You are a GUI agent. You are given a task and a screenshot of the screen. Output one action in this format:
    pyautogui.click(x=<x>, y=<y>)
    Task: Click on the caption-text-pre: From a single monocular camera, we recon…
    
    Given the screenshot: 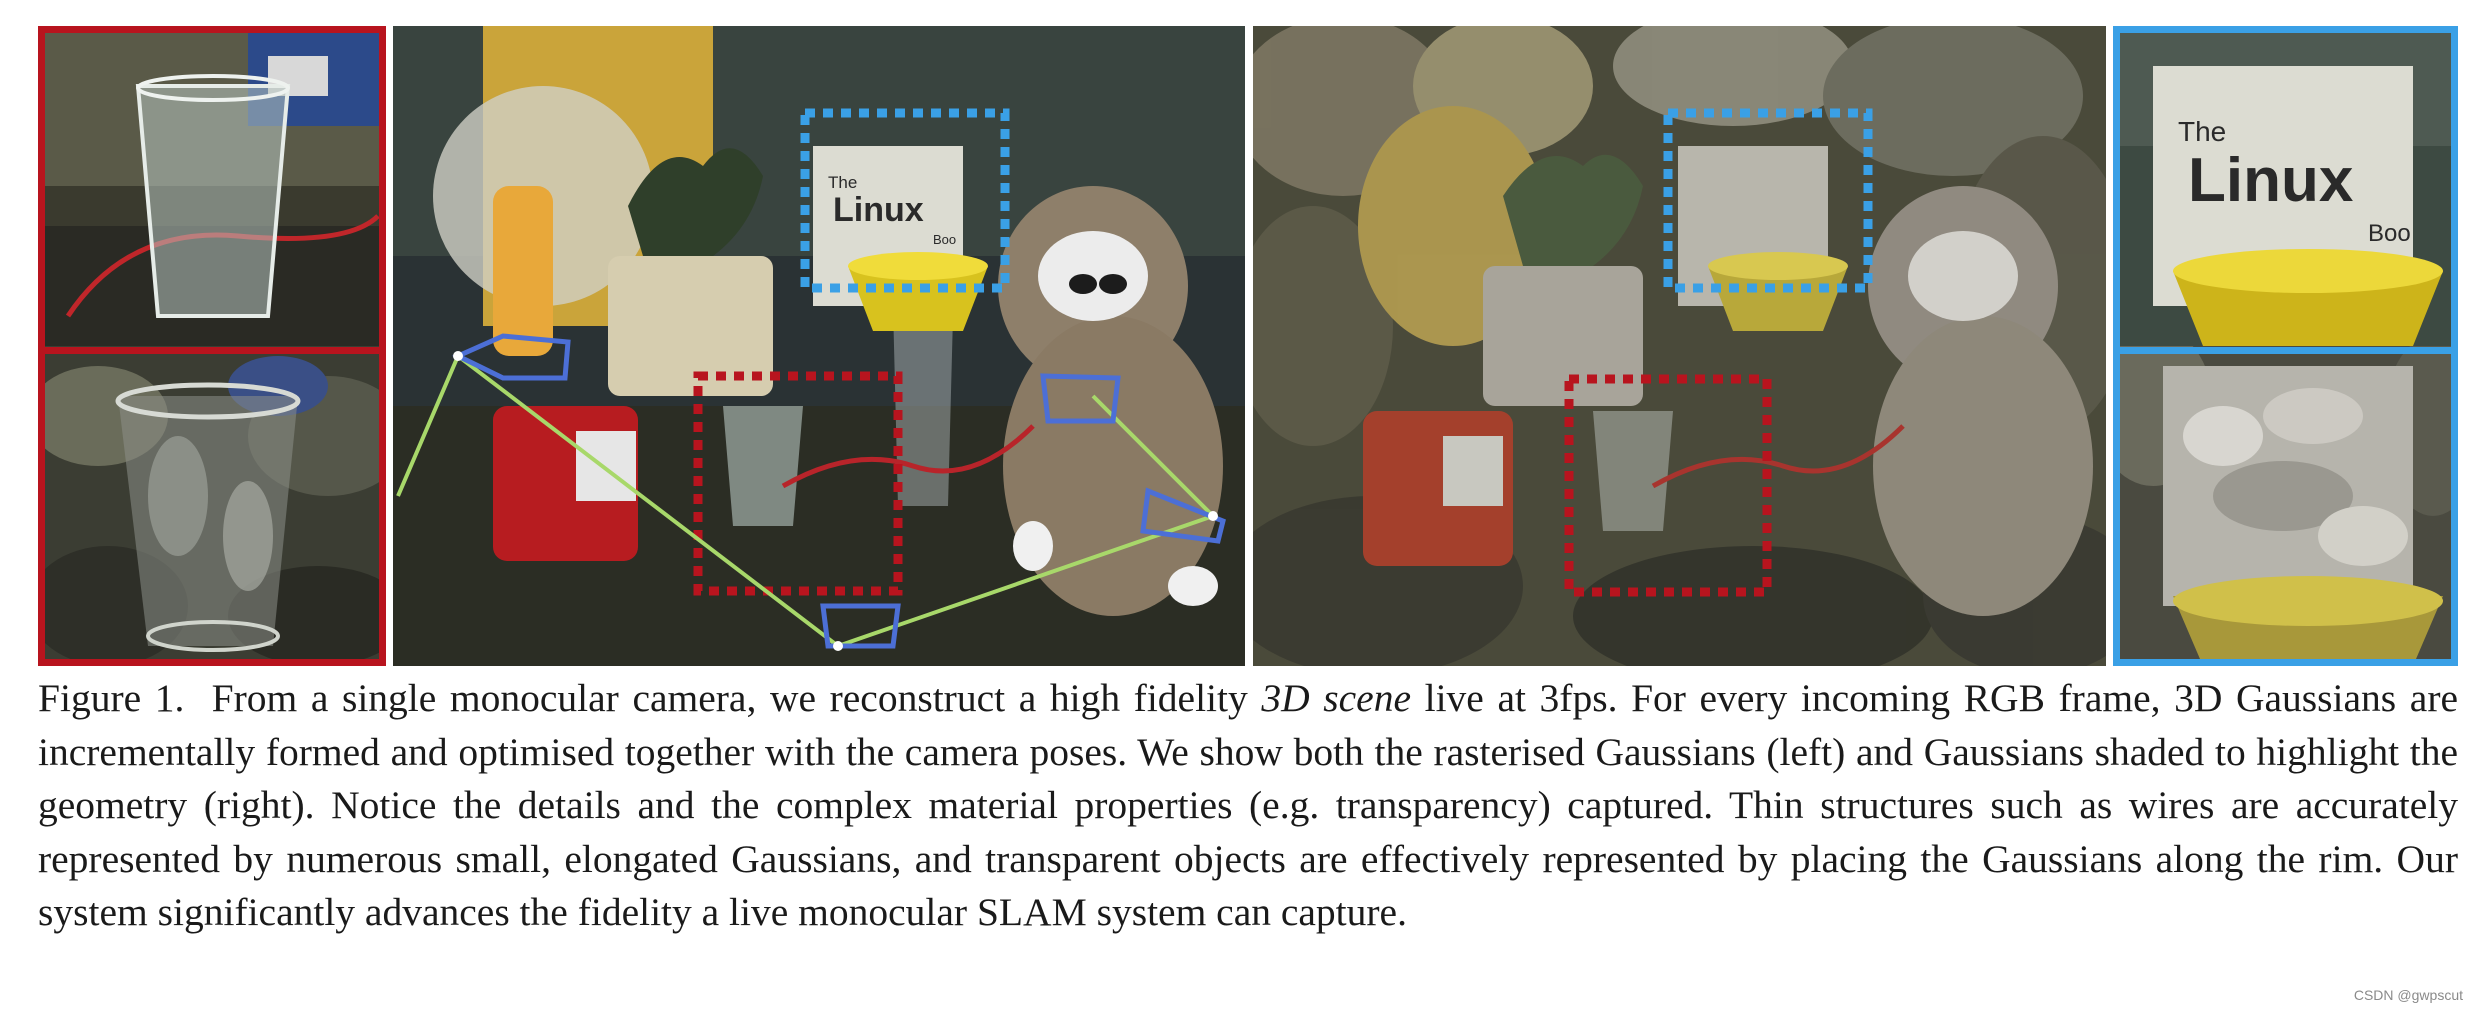 What is the action you would take?
    pyautogui.click(x=736, y=698)
    